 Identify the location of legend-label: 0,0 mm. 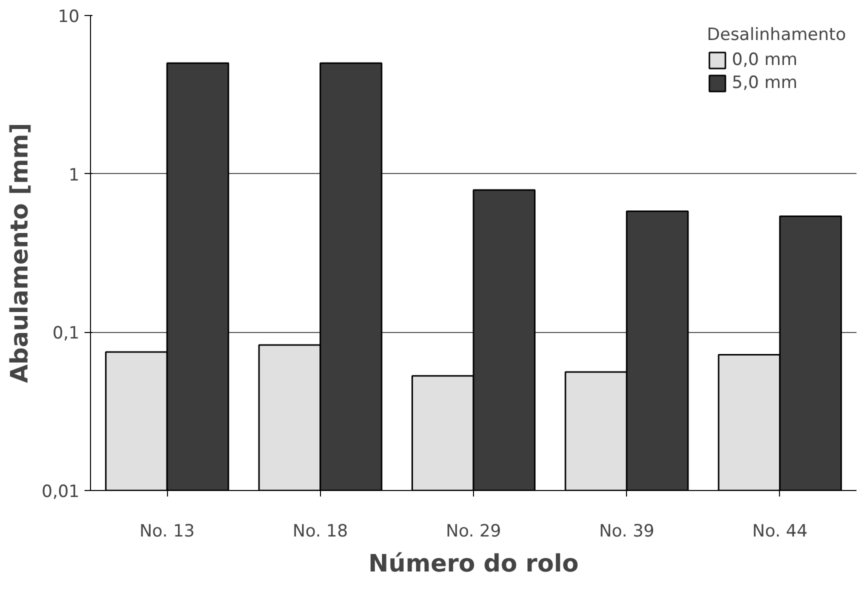
(765, 60).